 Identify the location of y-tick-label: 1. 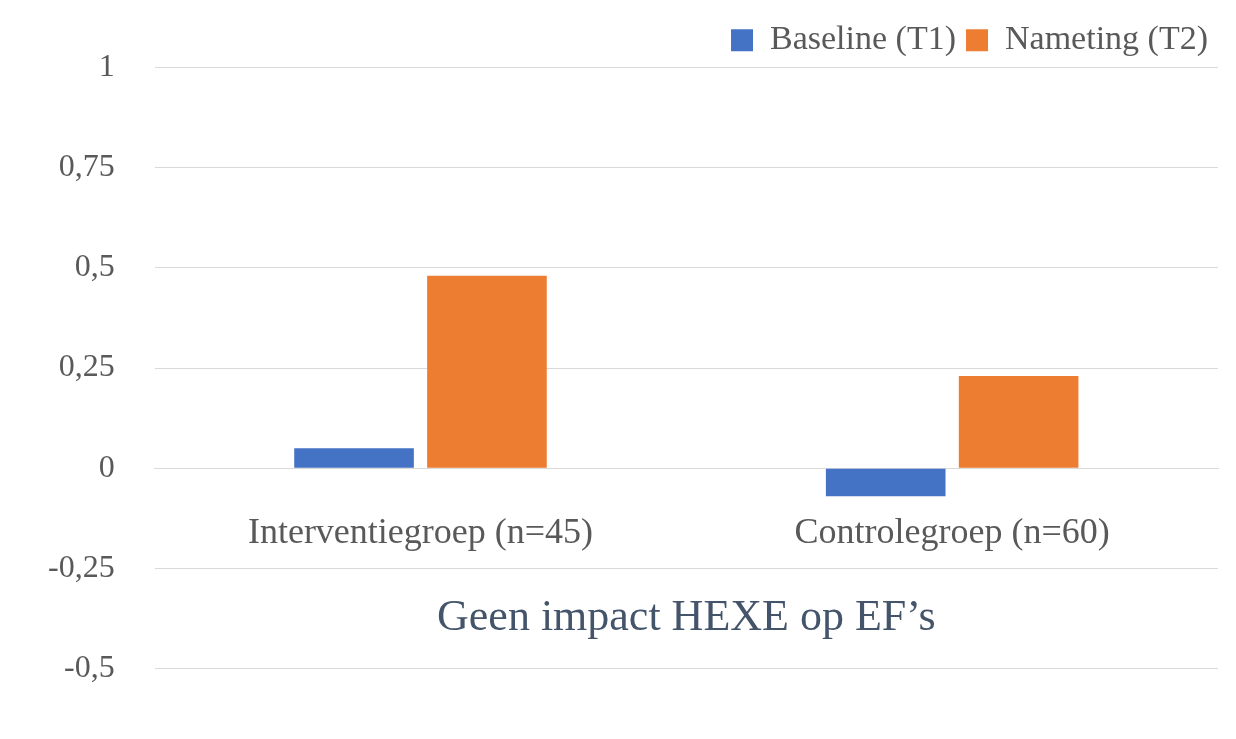
(106, 64).